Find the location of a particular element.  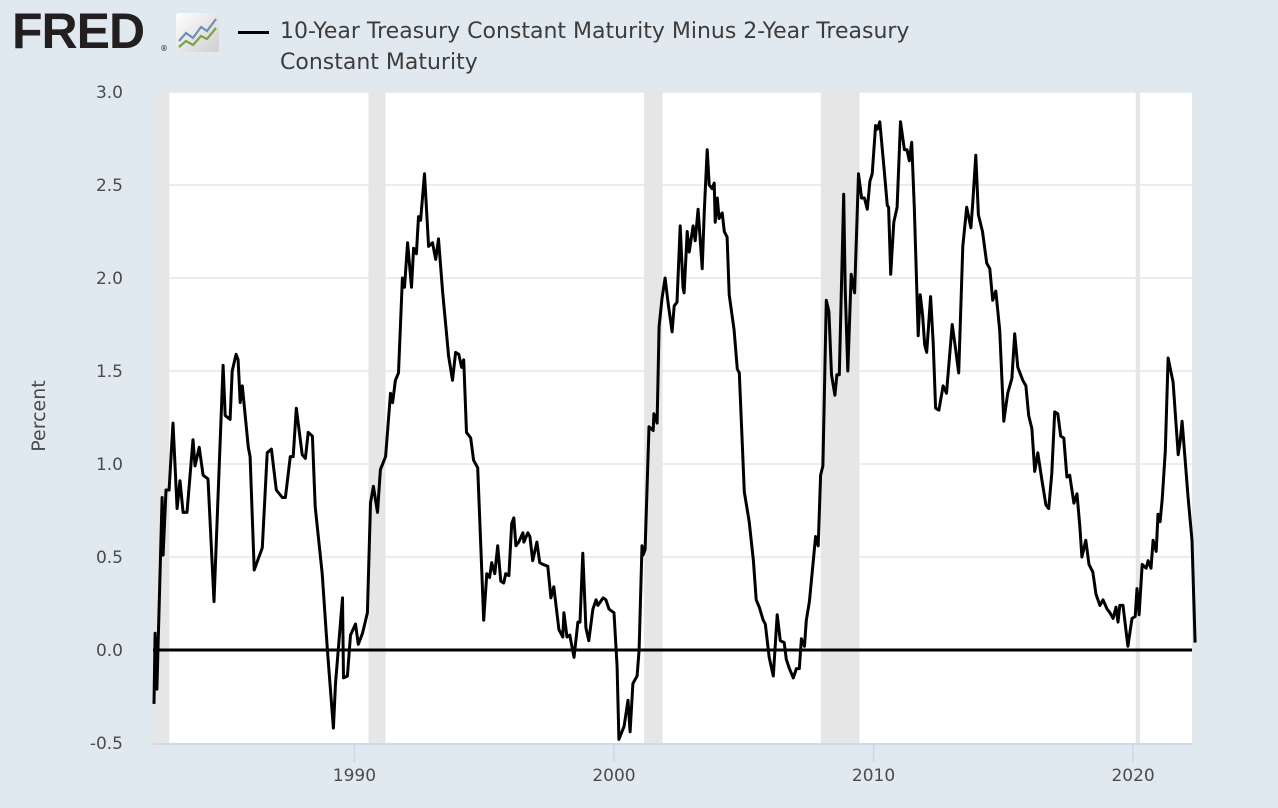

y-axis-ticks: -0.5 0.0 0.5 1.0 1.5 2.0 2.5 3.0 is located at coordinates (106, 418).